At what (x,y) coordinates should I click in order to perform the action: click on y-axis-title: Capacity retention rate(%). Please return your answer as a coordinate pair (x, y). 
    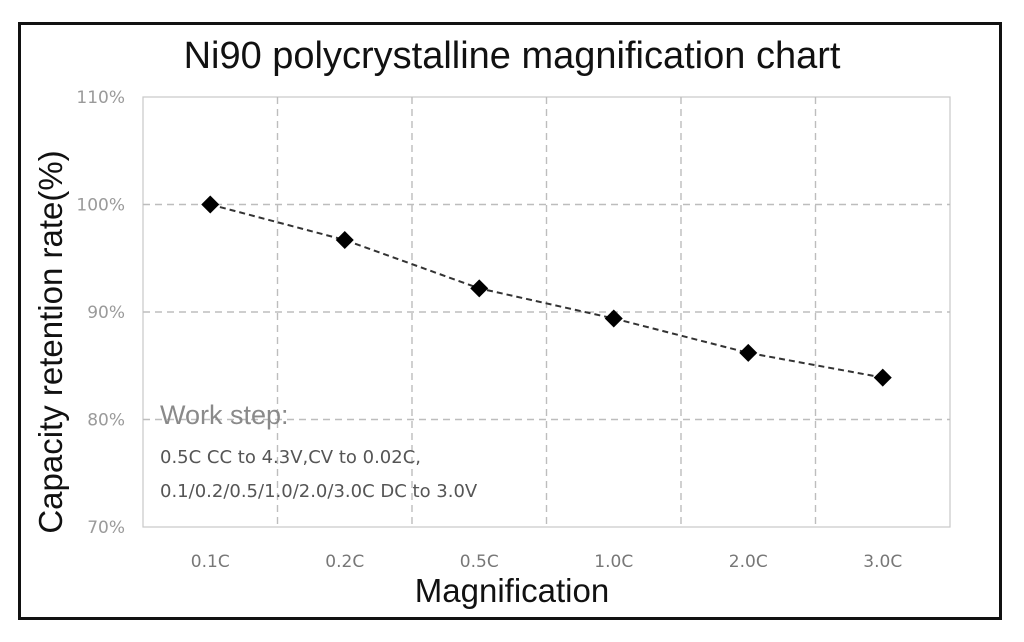
    Looking at the image, I should click on (50, 341).